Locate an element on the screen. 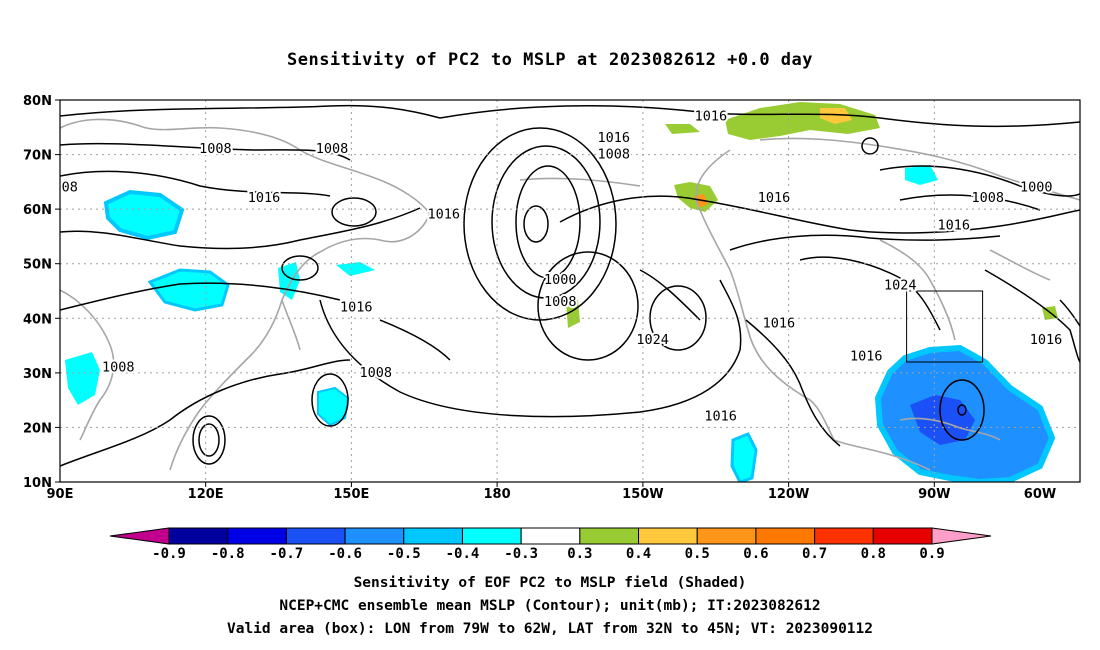 The image size is (1100, 650). colorbar-label: 0.5 is located at coordinates (697, 554).